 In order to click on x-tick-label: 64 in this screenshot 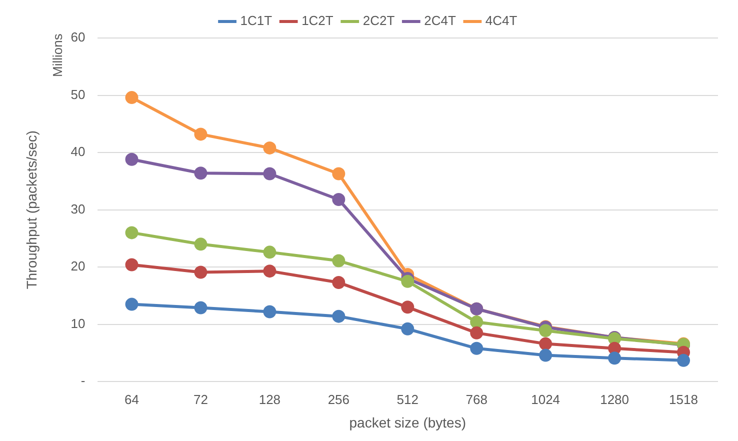, I will do `click(131, 399)`.